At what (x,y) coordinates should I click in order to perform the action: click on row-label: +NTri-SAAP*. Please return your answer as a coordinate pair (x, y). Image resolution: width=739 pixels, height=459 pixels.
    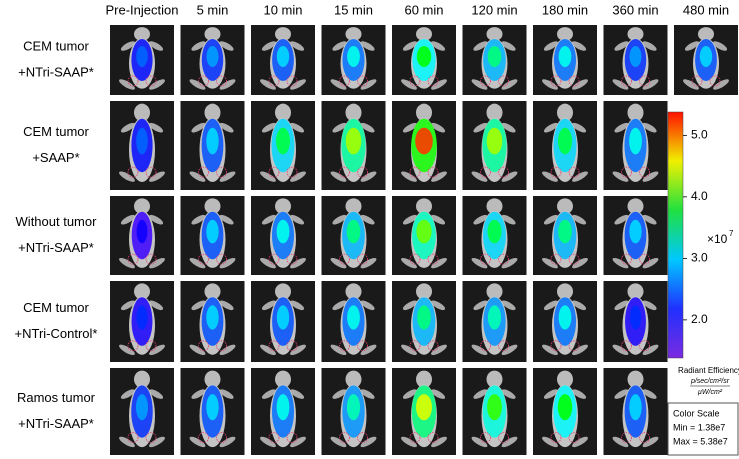
    Looking at the image, I should click on (56, 247).